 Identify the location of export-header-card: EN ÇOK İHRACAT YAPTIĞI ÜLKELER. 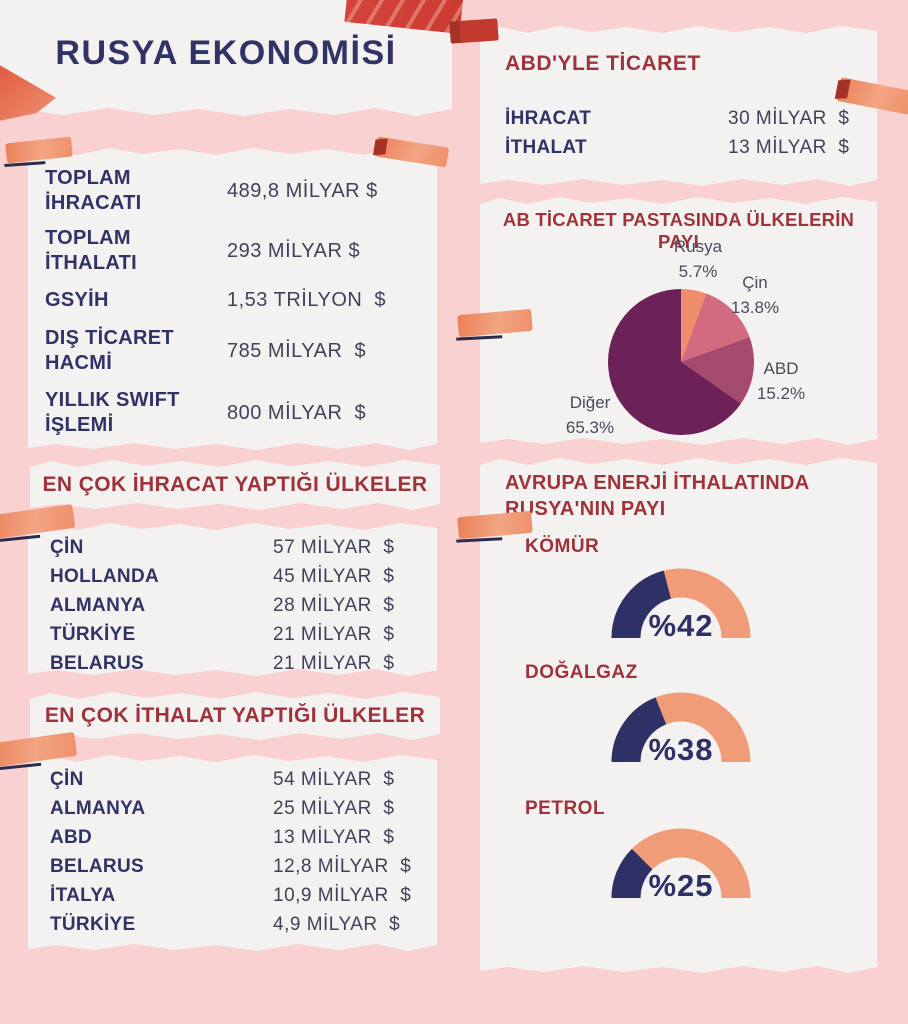
(235, 485).